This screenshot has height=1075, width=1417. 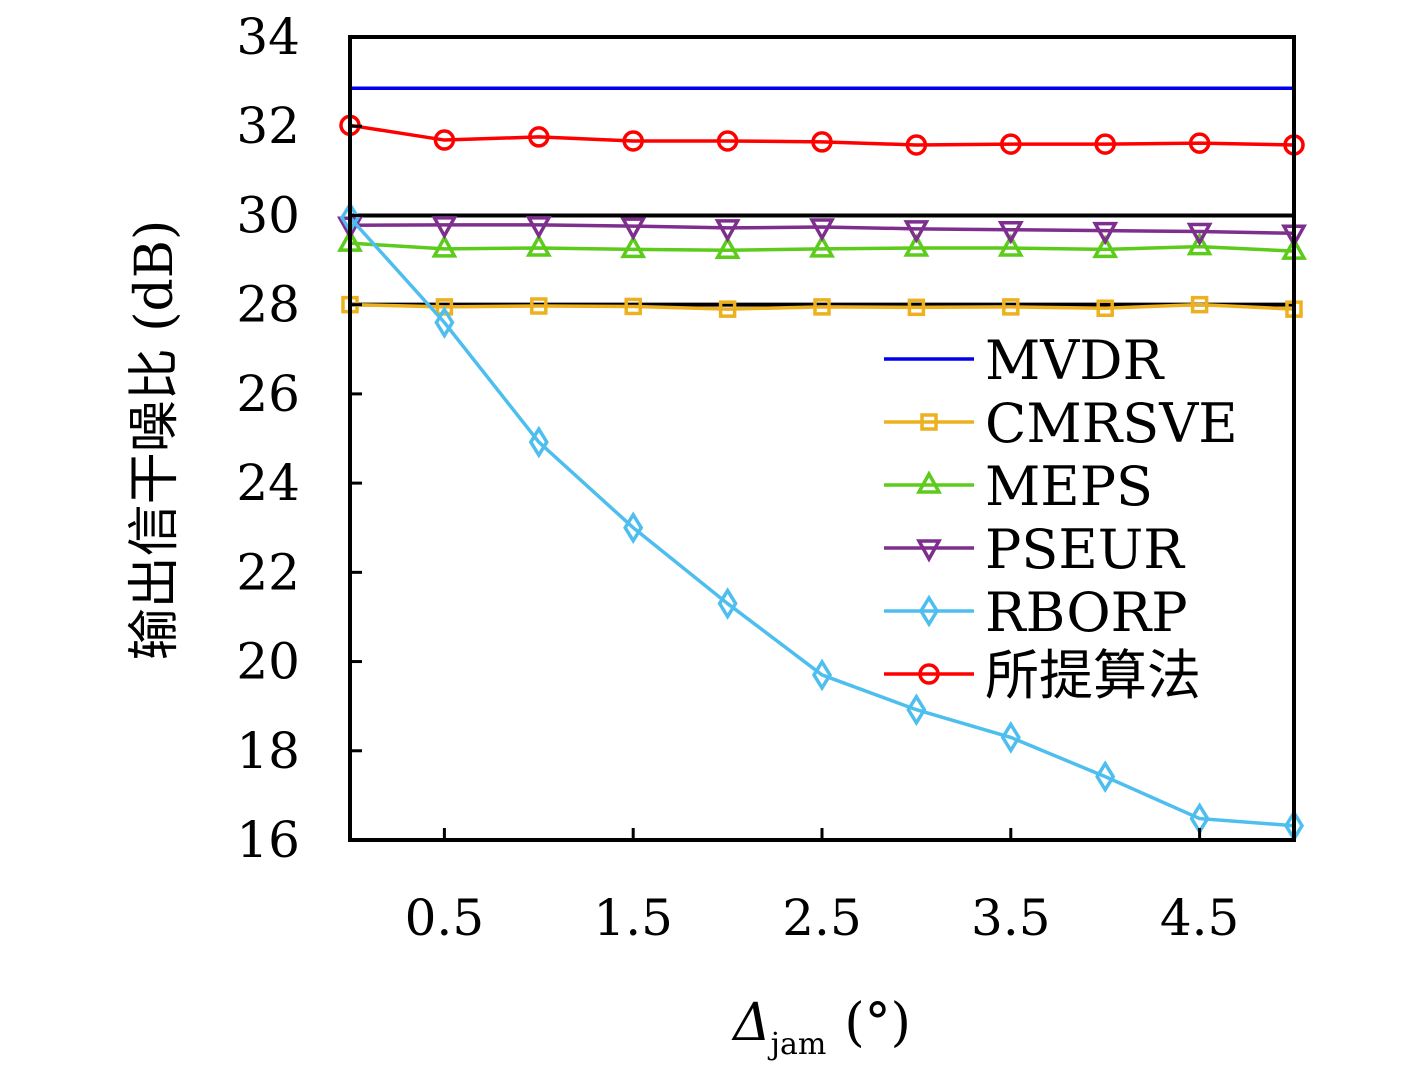 What do you see at coordinates (268, 572) in the screenshot?
I see `y-tick-label: 22` at bounding box center [268, 572].